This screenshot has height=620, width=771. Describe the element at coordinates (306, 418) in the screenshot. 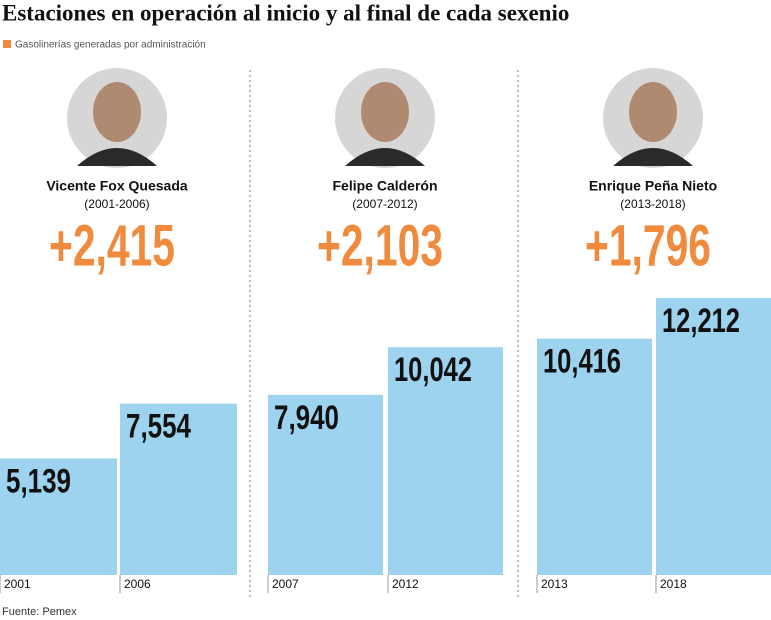

I see `value-label: 7,940` at that location.